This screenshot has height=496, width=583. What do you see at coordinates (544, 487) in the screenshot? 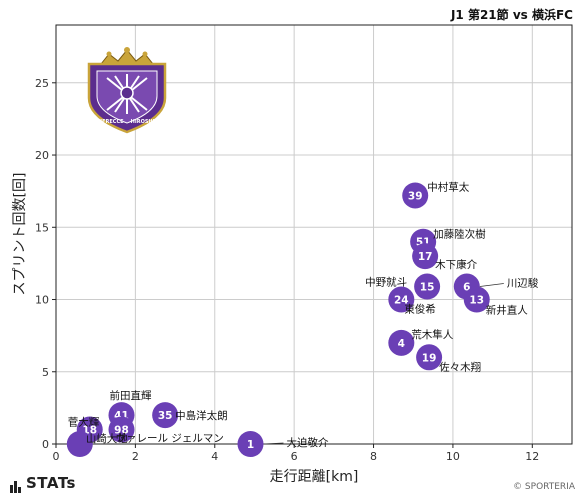
I see `copyright-credit: © SPORTERIA` at bounding box center [544, 487].